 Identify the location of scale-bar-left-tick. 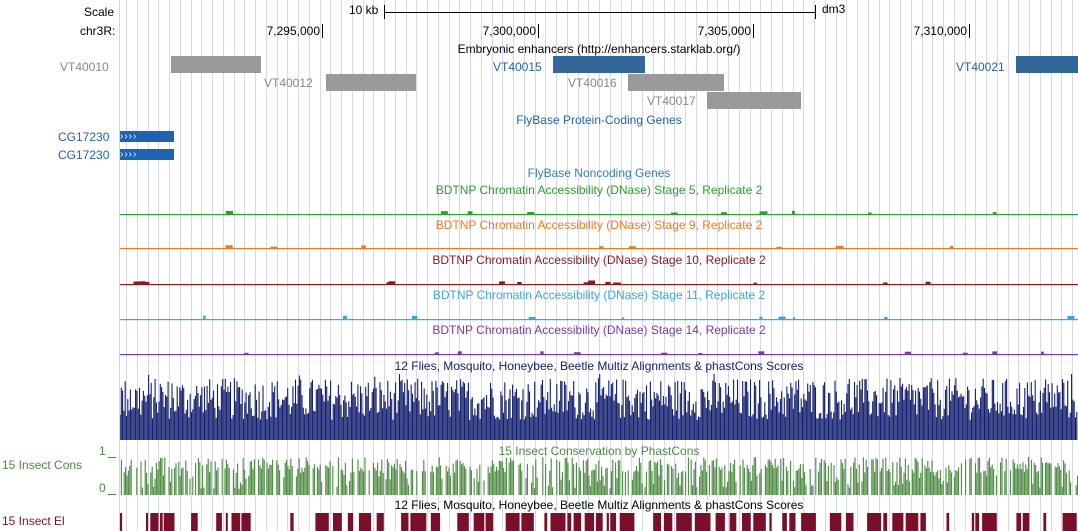
(384, 12).